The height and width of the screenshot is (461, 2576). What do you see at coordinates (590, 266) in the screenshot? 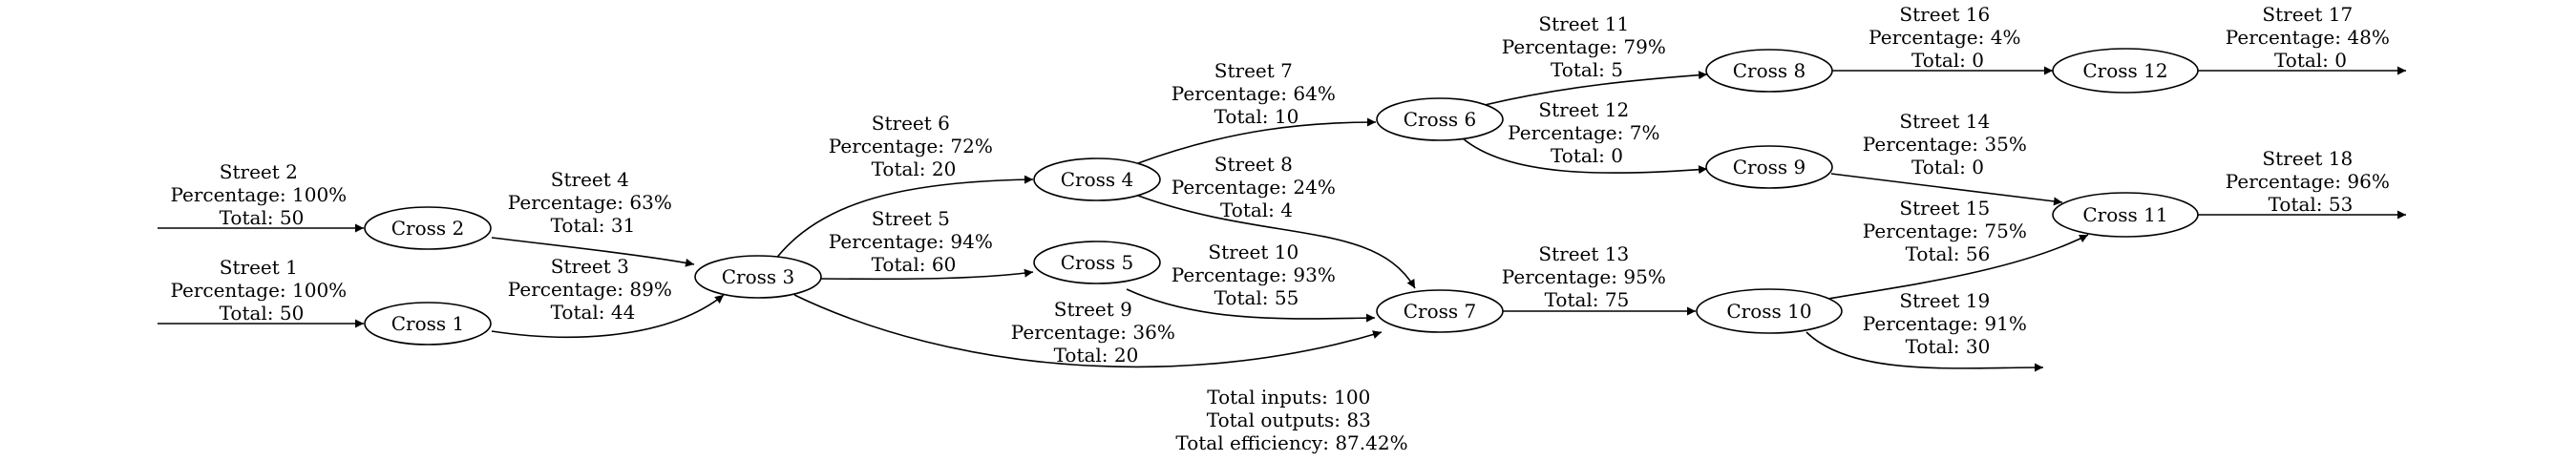
I see `street-name: Street 3` at bounding box center [590, 266].